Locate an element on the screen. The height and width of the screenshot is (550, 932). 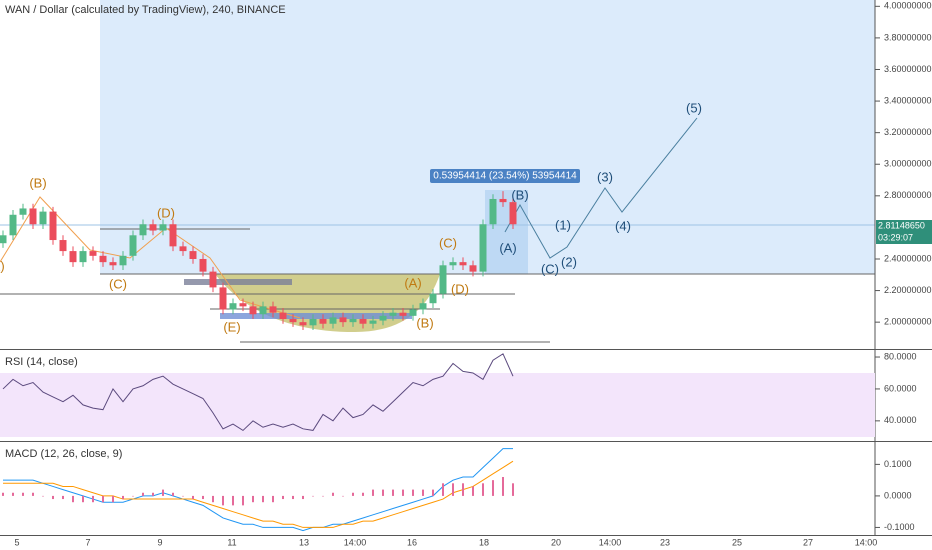
y-tick-label: -0.1000 is located at coordinates (899, 527).